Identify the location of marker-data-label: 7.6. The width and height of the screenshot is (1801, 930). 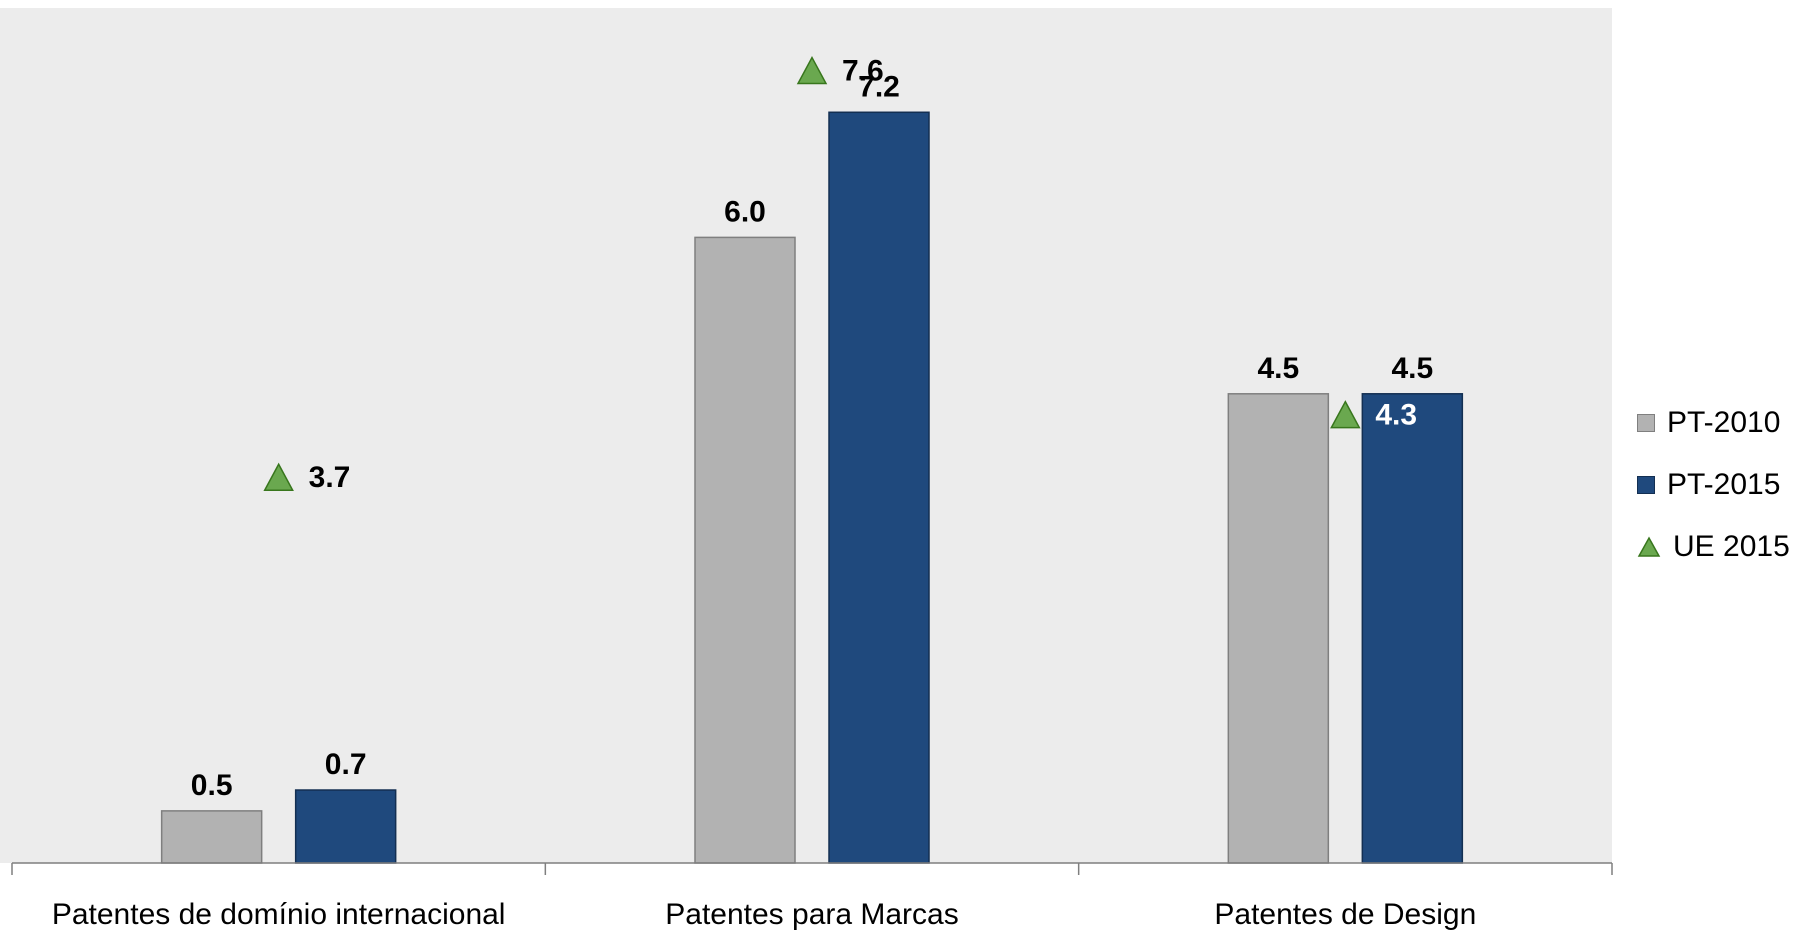
(863, 71).